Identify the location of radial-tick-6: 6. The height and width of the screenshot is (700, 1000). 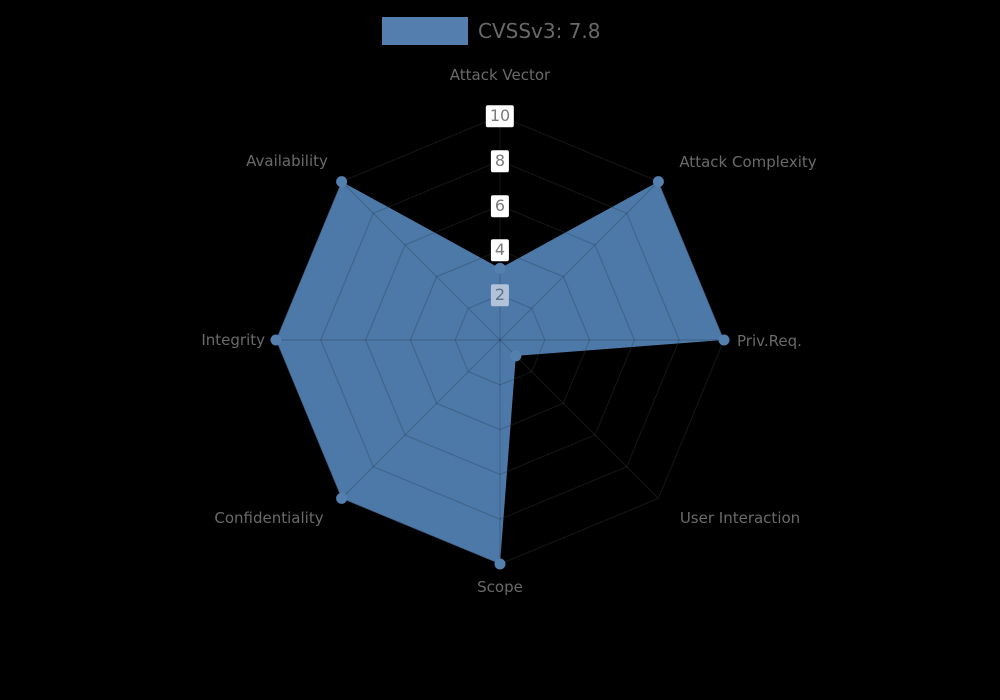
(500, 206).